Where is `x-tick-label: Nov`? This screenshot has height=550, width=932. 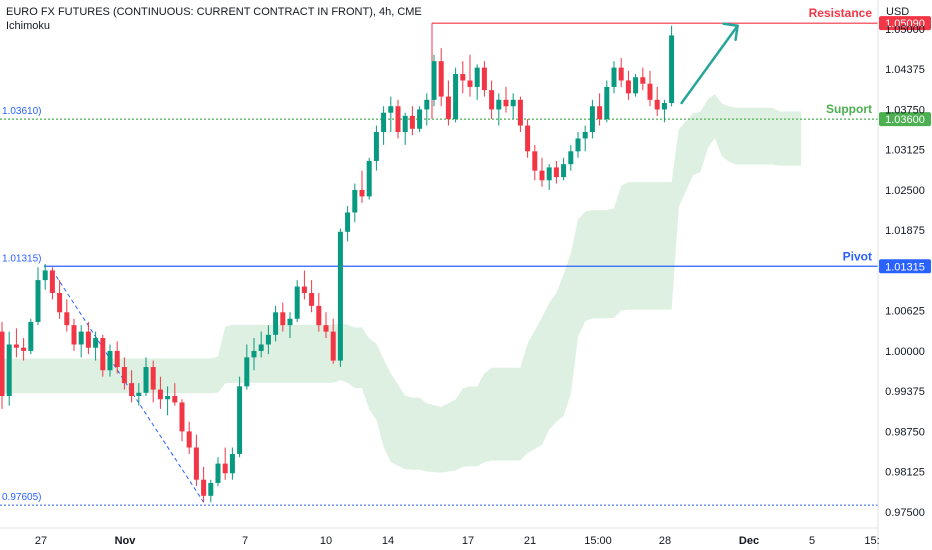 x-tick-label: Nov is located at coordinates (126, 541).